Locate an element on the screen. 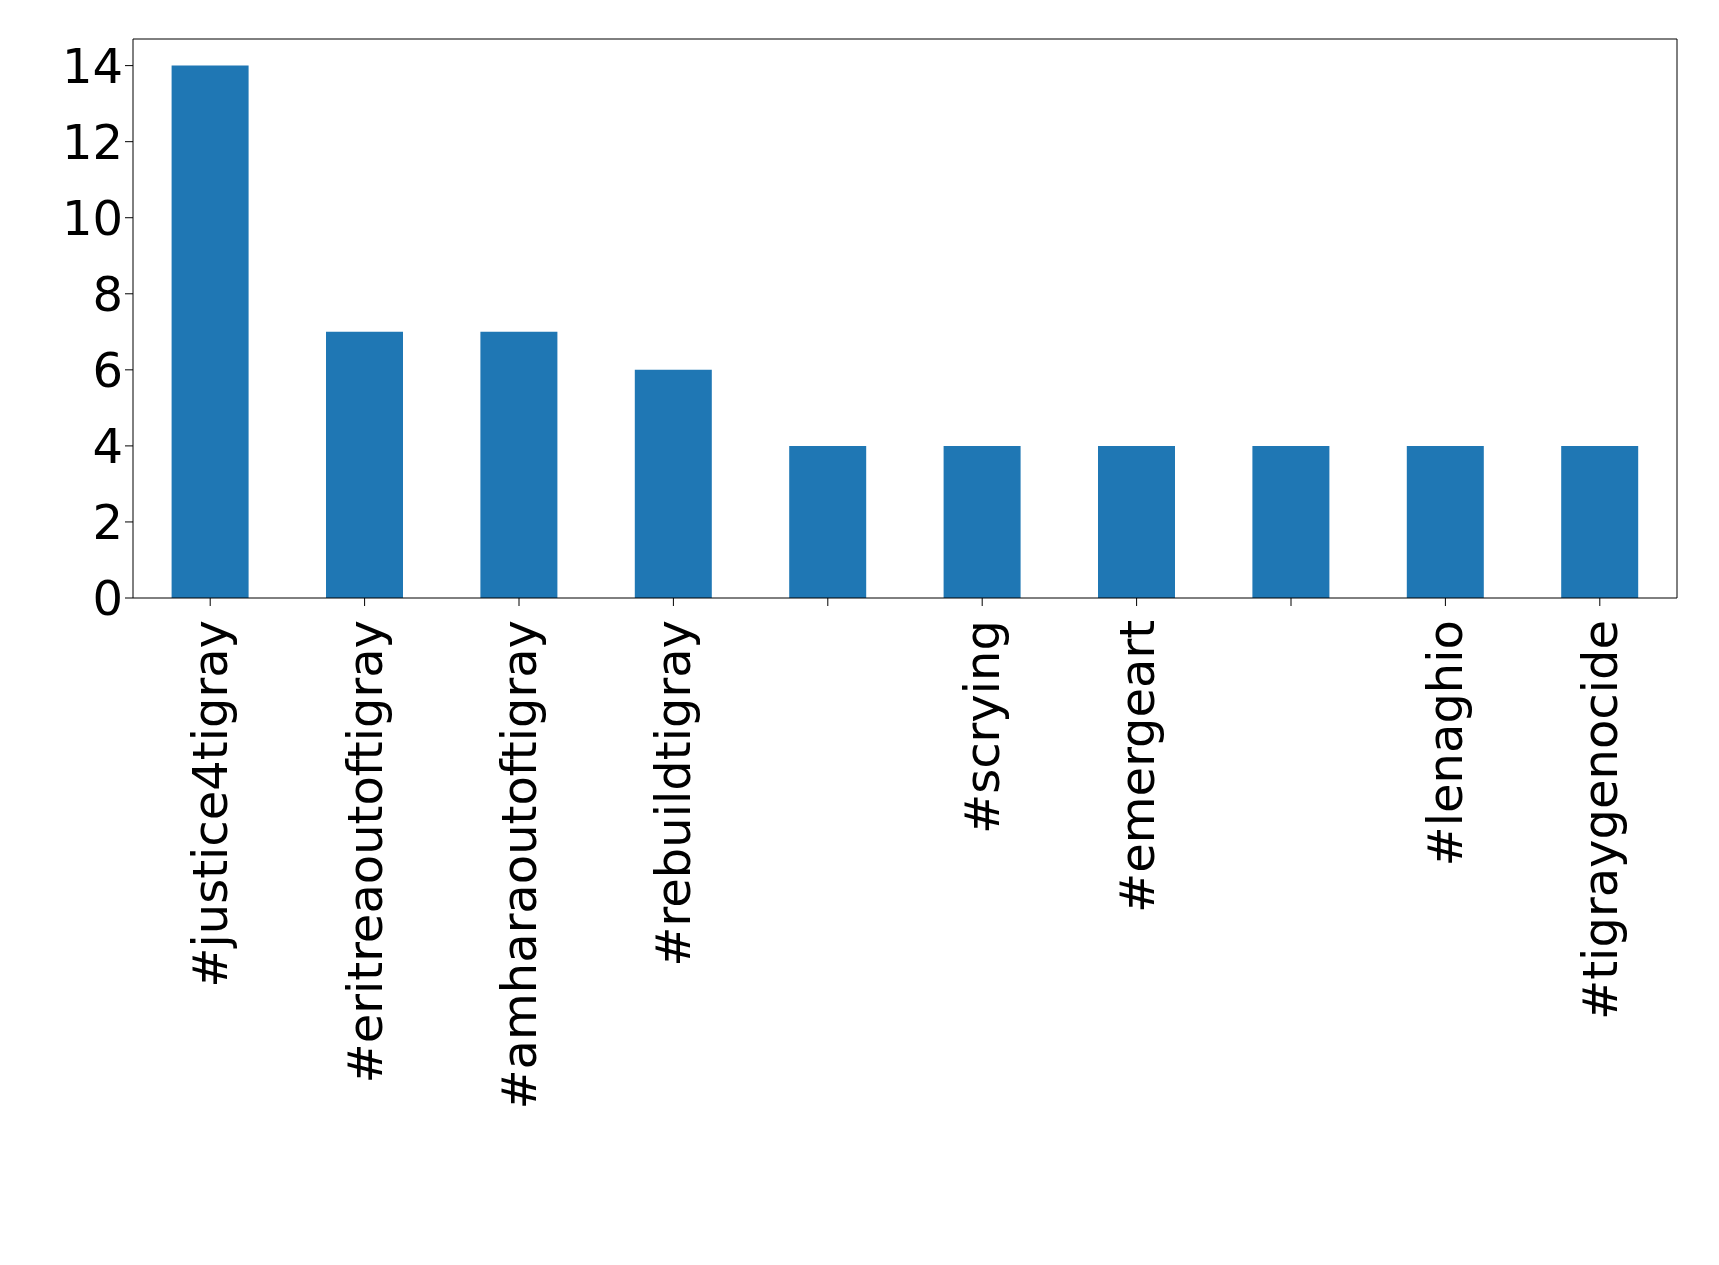  x-tick-label: #tigraygenocide is located at coordinates (1599, 820).